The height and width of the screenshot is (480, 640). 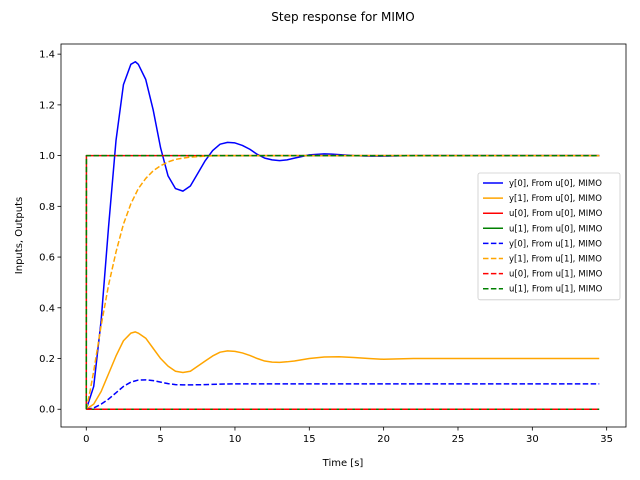 I want to click on x-tick-label: 30, so click(x=532, y=439).